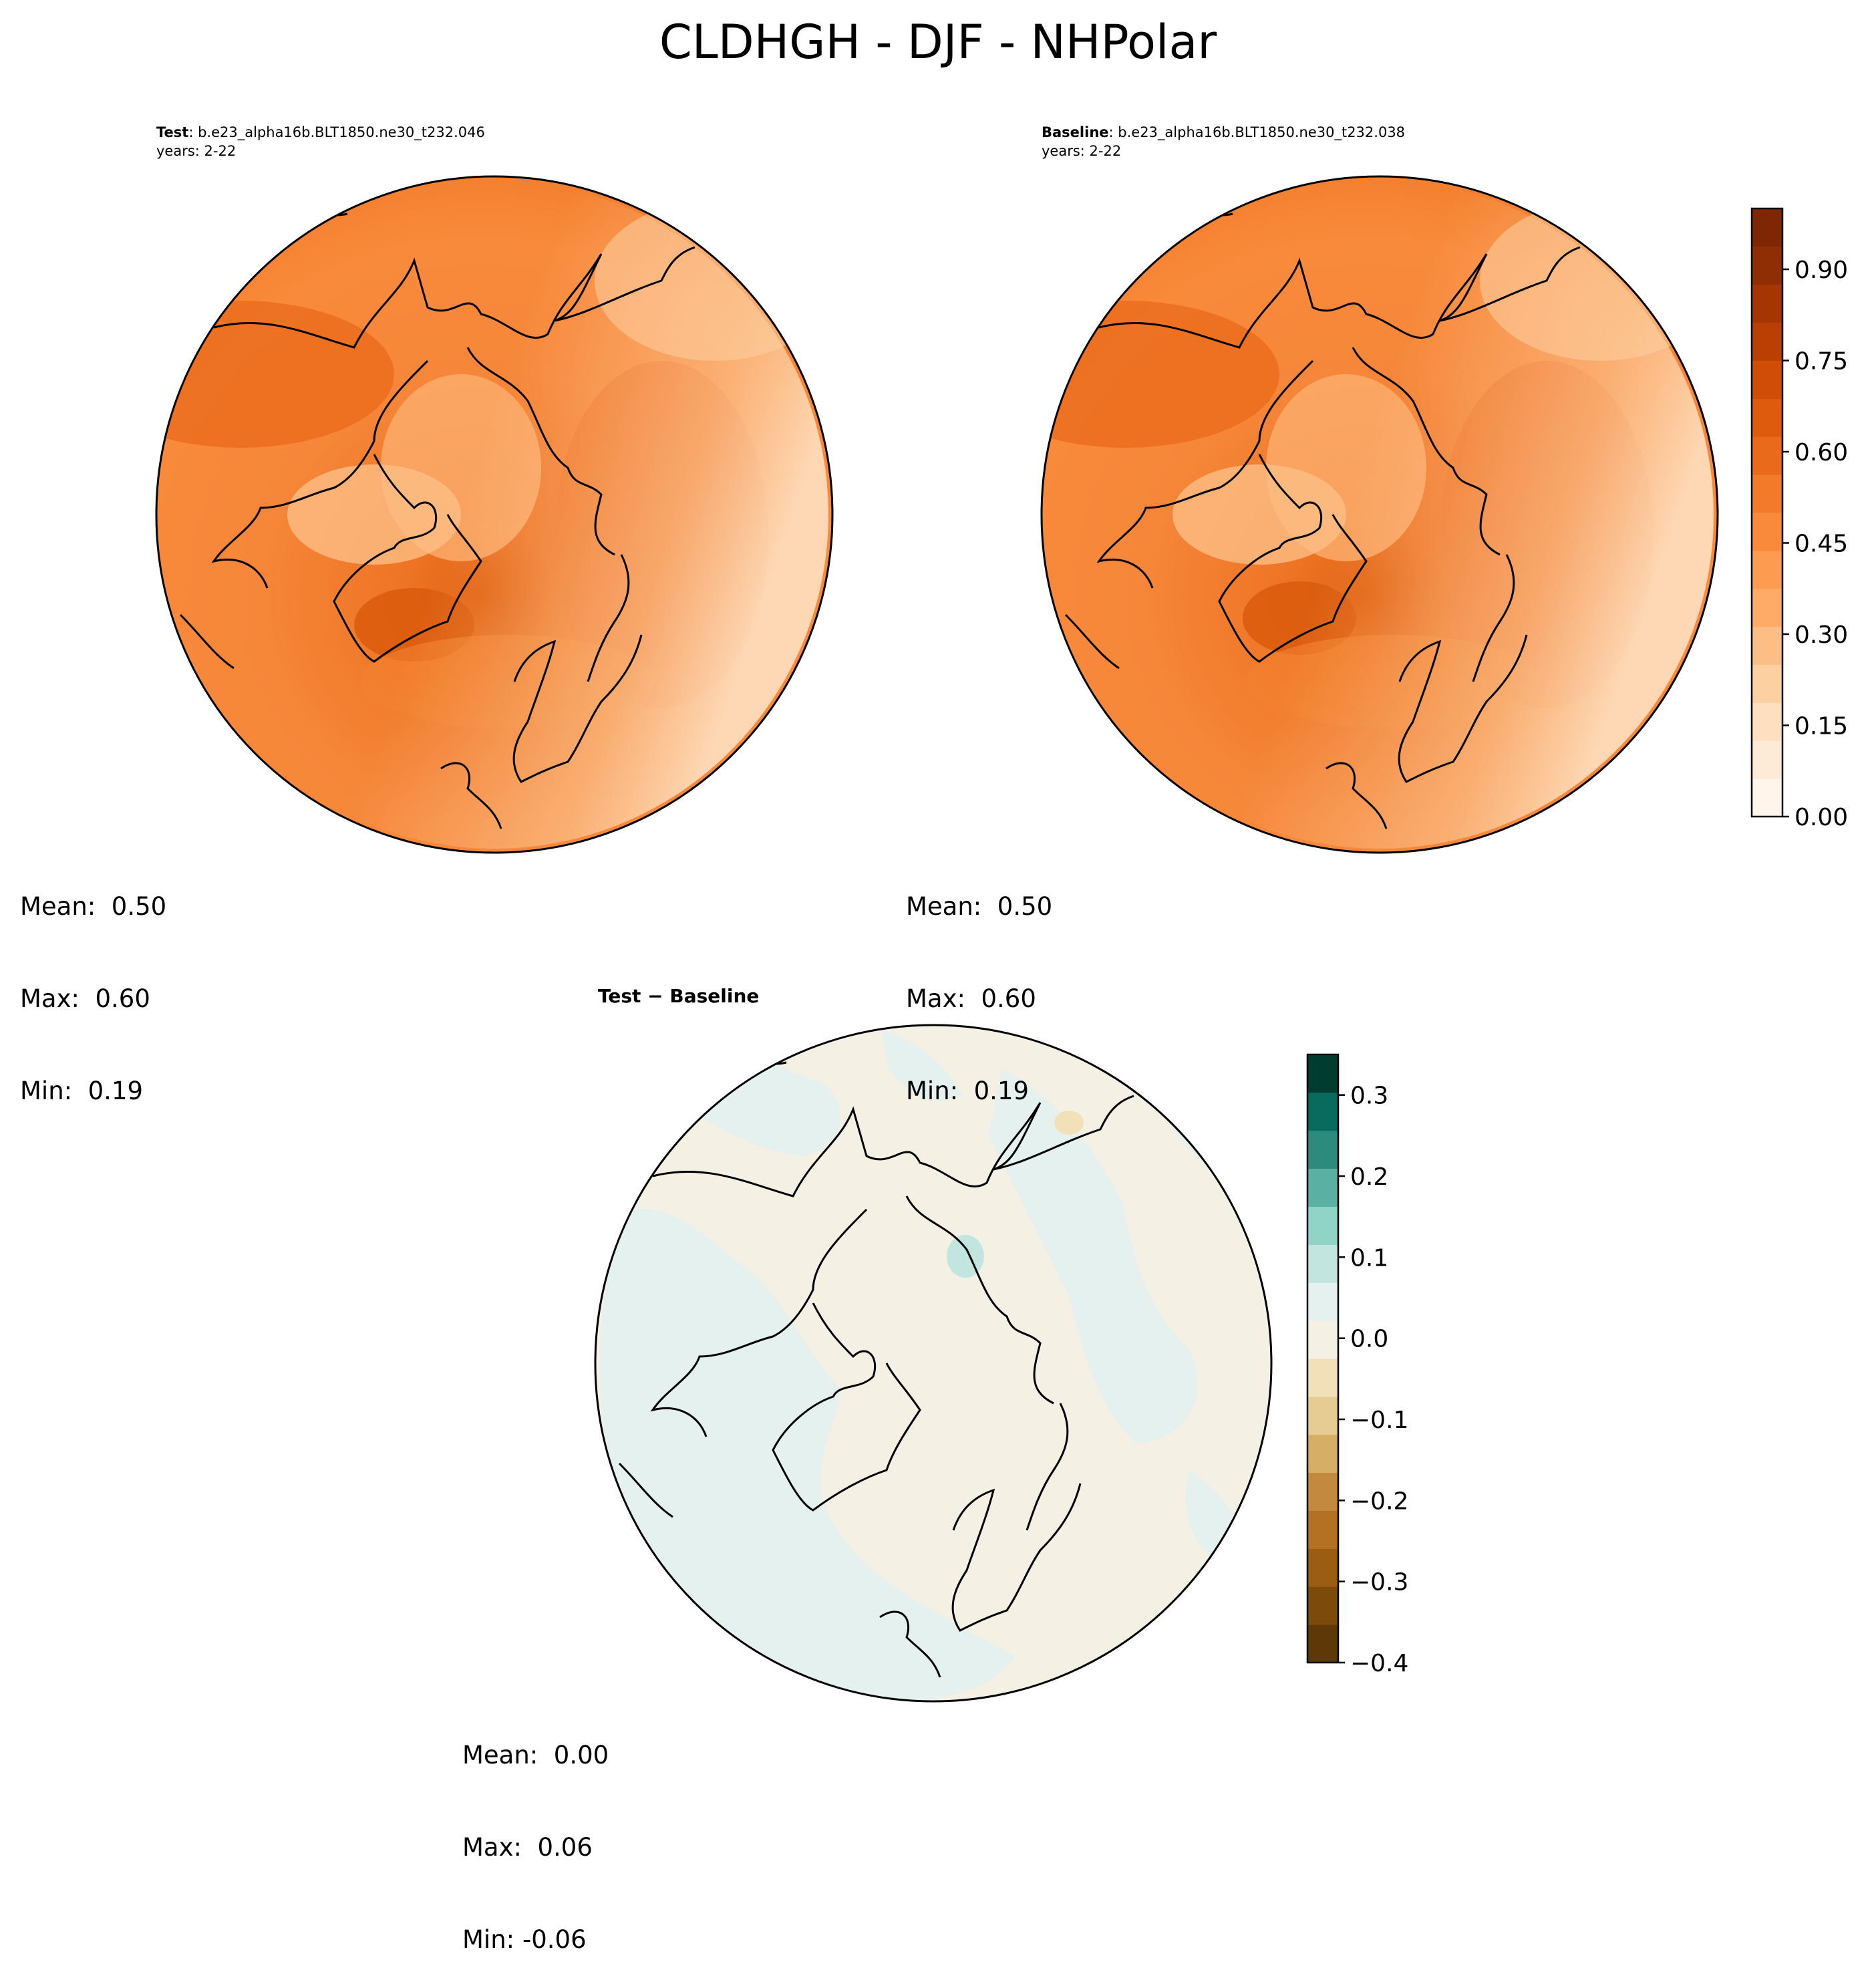  I want to click on diff-colorbar-tick-label: 0.1, so click(1369, 1258).